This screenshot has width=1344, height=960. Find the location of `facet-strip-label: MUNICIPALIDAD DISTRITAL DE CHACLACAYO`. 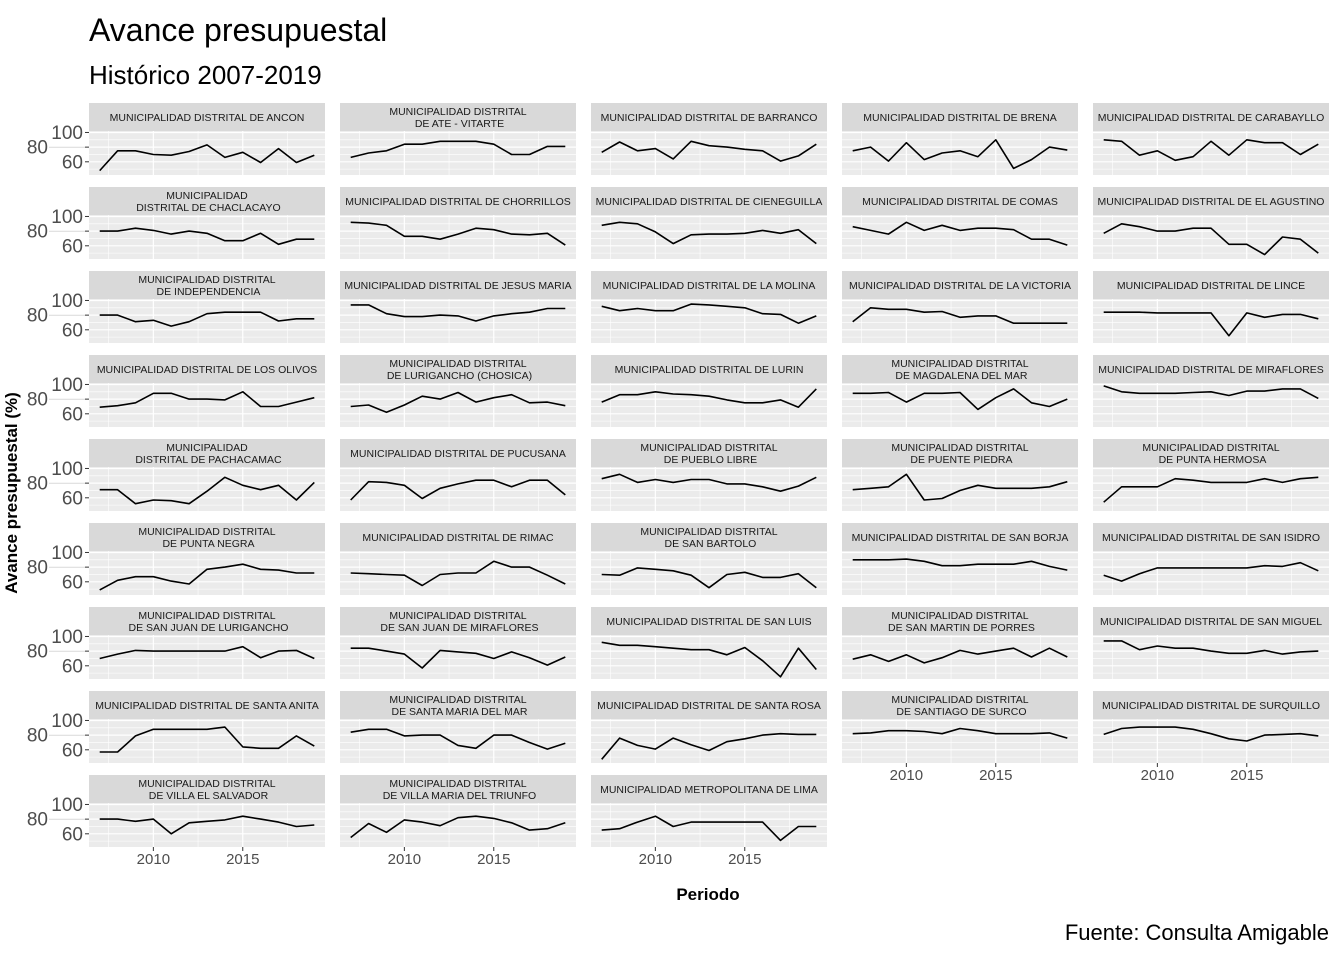

facet-strip-label: MUNICIPALIDAD DISTRITAL DE CHACLACAYO is located at coordinates (206, 202).